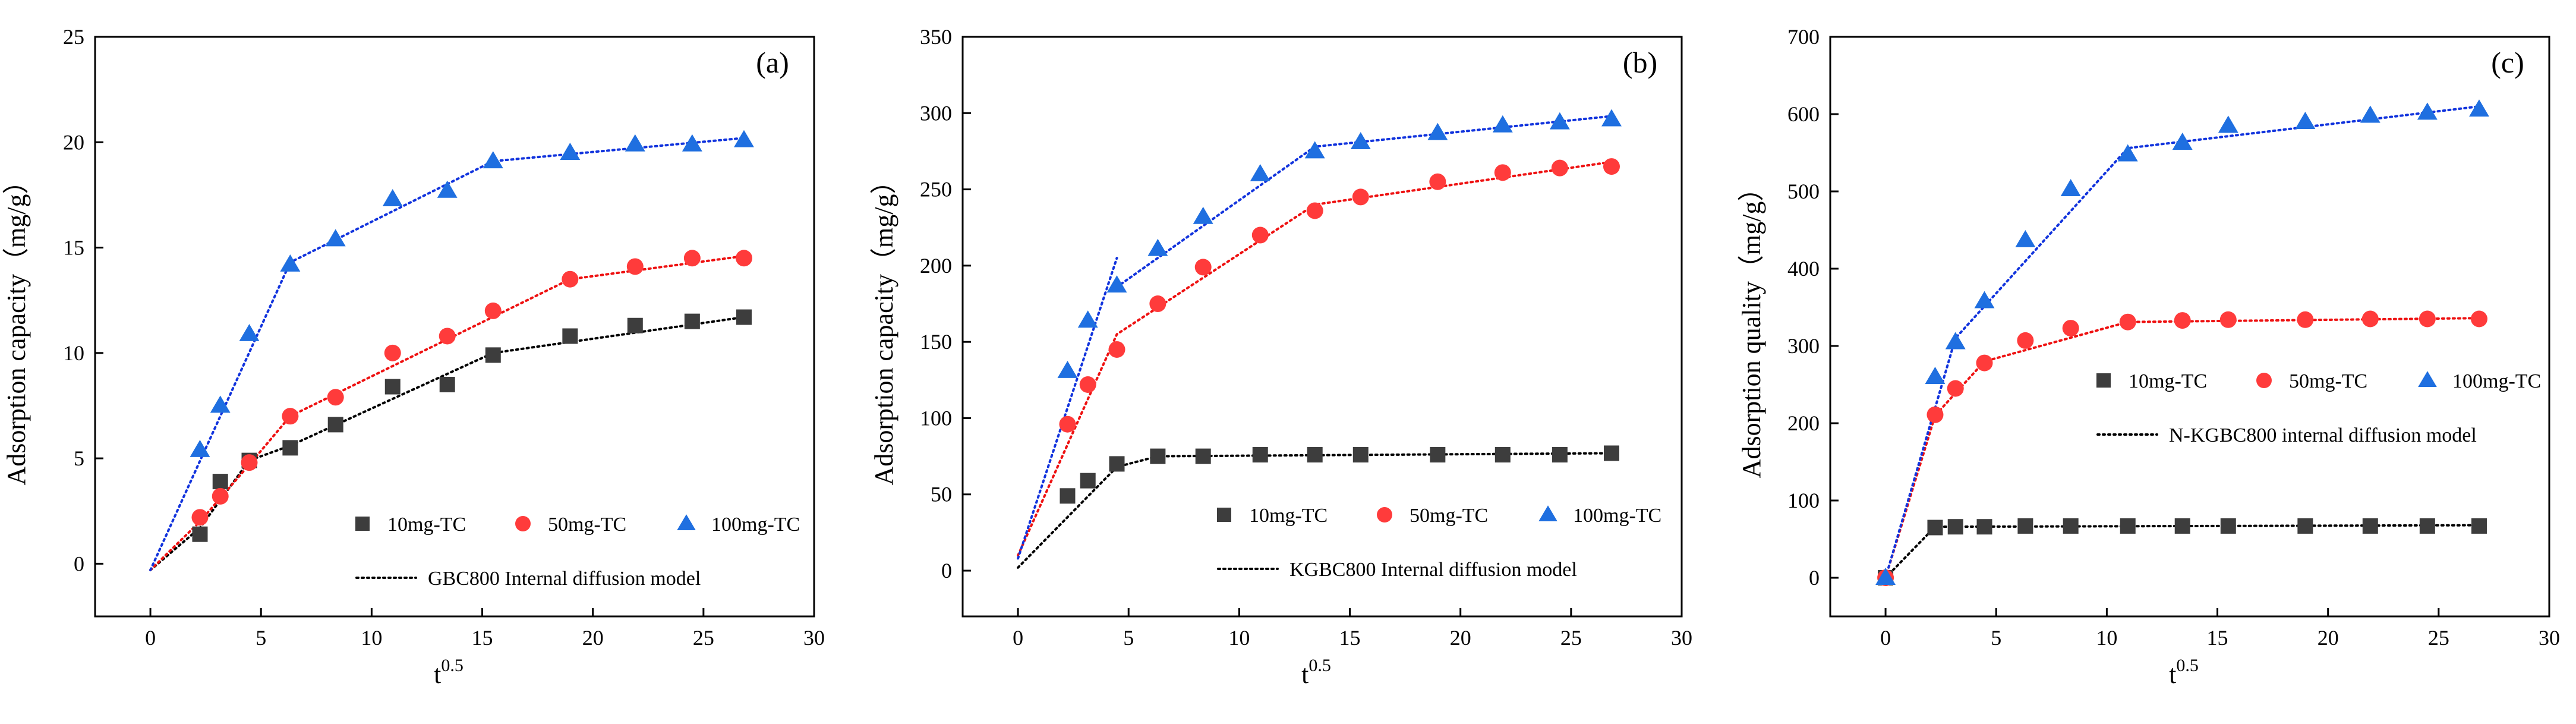 This screenshot has width=2576, height=724. Describe the element at coordinates (1804, 114) in the screenshot. I see `y-tick-label: 600` at that location.